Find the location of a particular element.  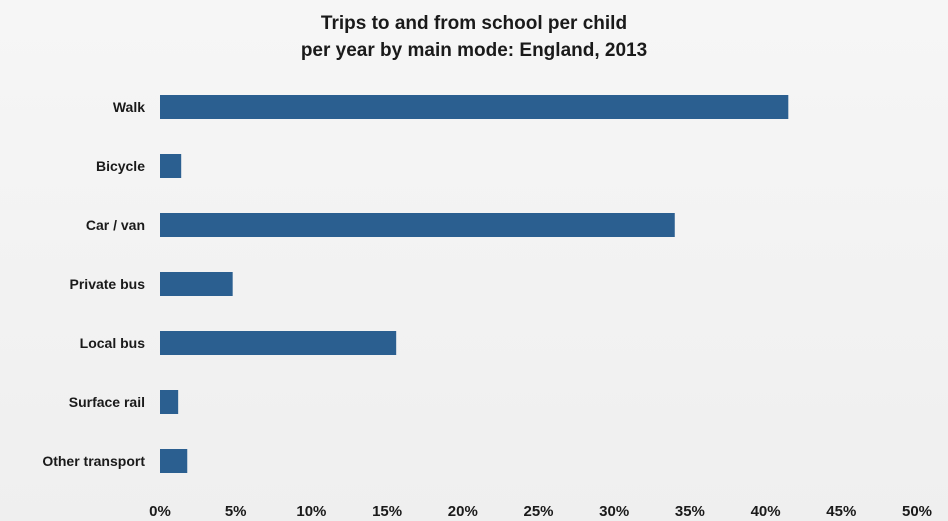

bar-private-bus is located at coordinates (196, 284).